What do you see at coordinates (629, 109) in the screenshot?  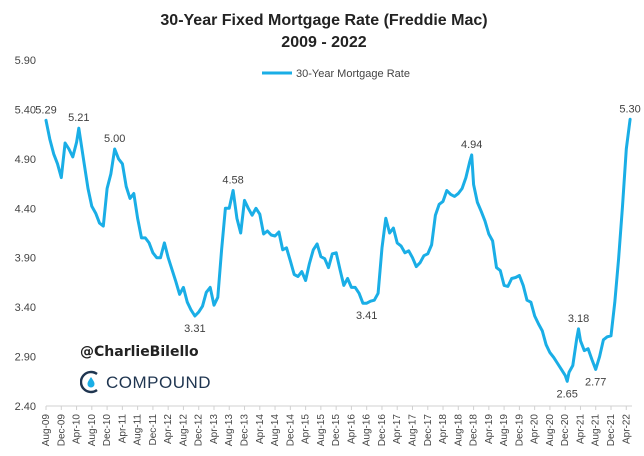 I see `data-label: 5.30` at bounding box center [629, 109].